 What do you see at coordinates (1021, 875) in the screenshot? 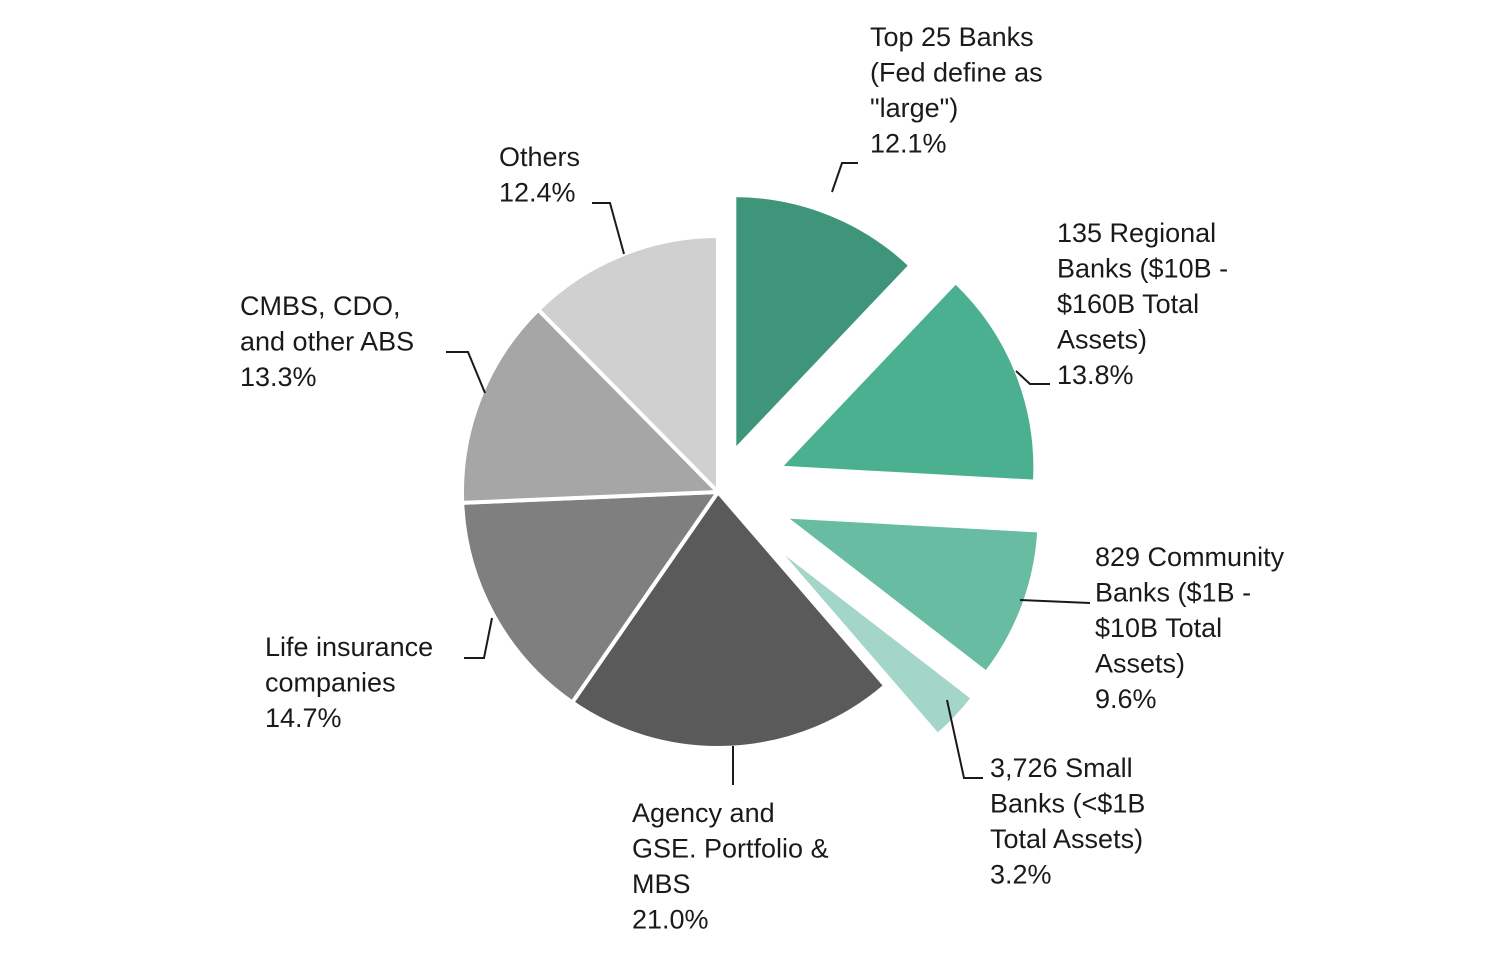
I see `slice-value-label: 3.2%` at bounding box center [1021, 875].